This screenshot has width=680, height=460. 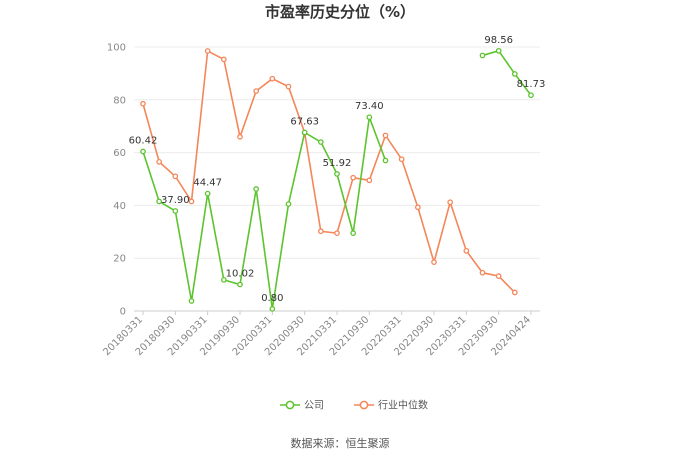 I want to click on chart-title: 市盈率历史分位（%）, so click(x=340, y=12).